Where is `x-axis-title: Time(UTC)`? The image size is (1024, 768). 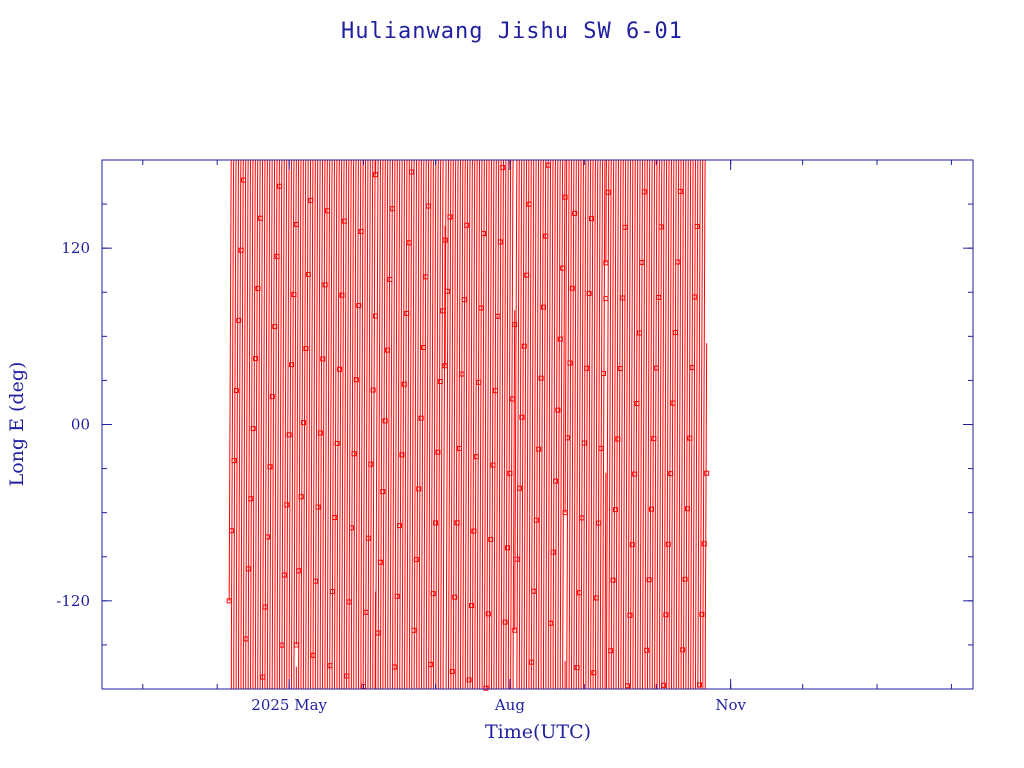
x-axis-title: Time(UTC) is located at coordinates (538, 732).